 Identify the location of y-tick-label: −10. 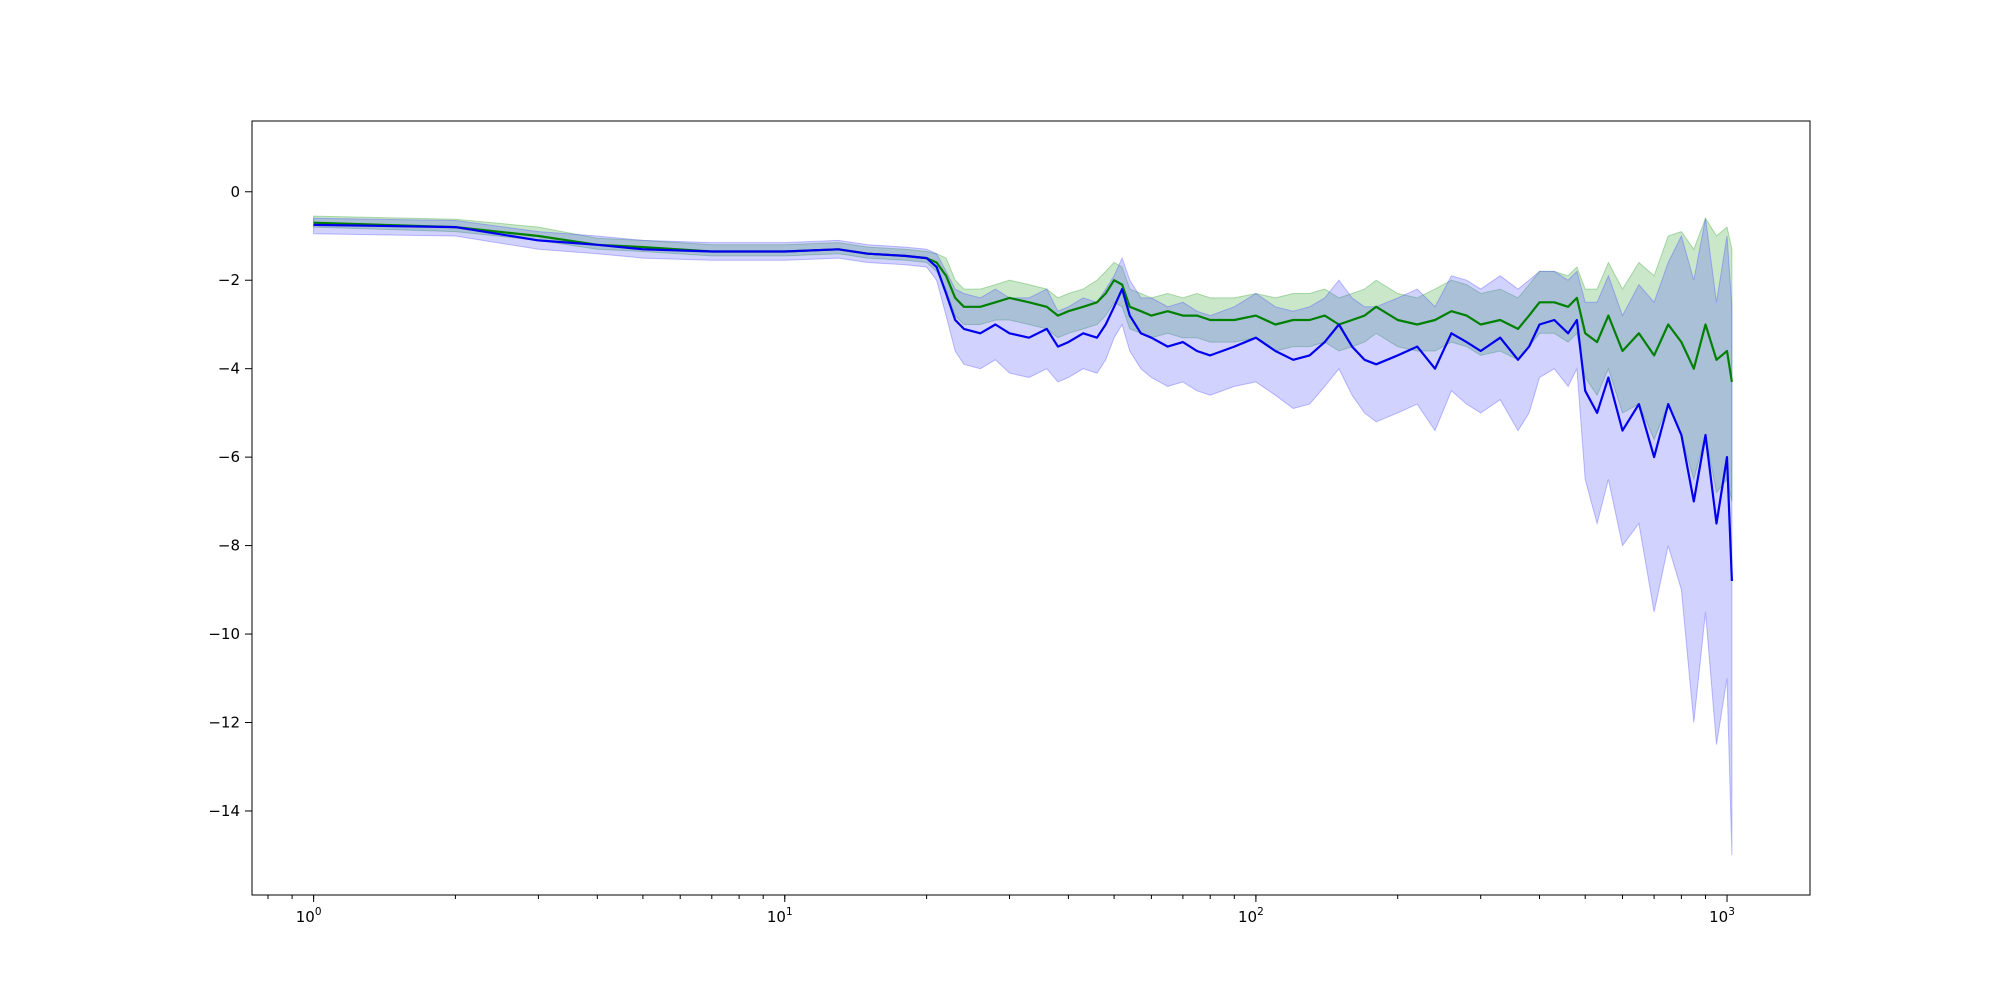
(224, 634).